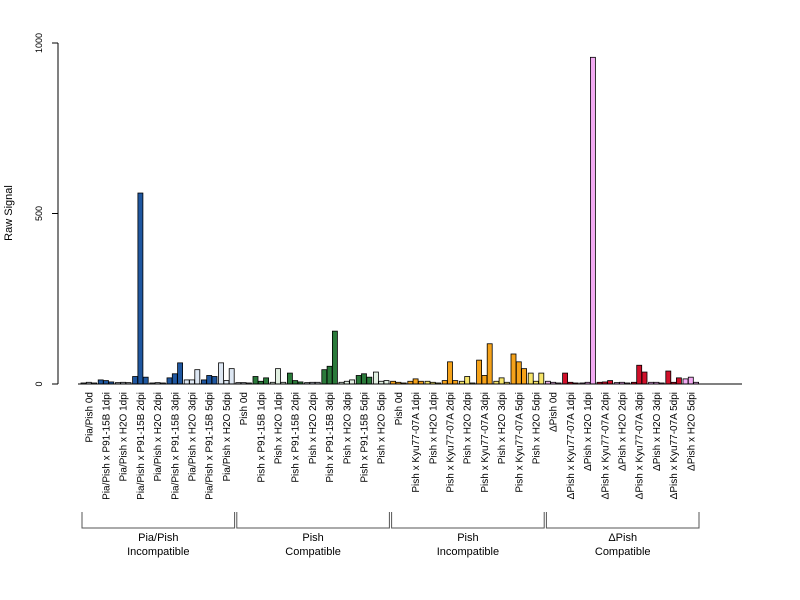 Image resolution: width=800 pixels, height=600 pixels. What do you see at coordinates (605, 445) in the screenshot?
I see `category-label: ΔPish x Kyu77-07A 2dpi` at bounding box center [605, 445].